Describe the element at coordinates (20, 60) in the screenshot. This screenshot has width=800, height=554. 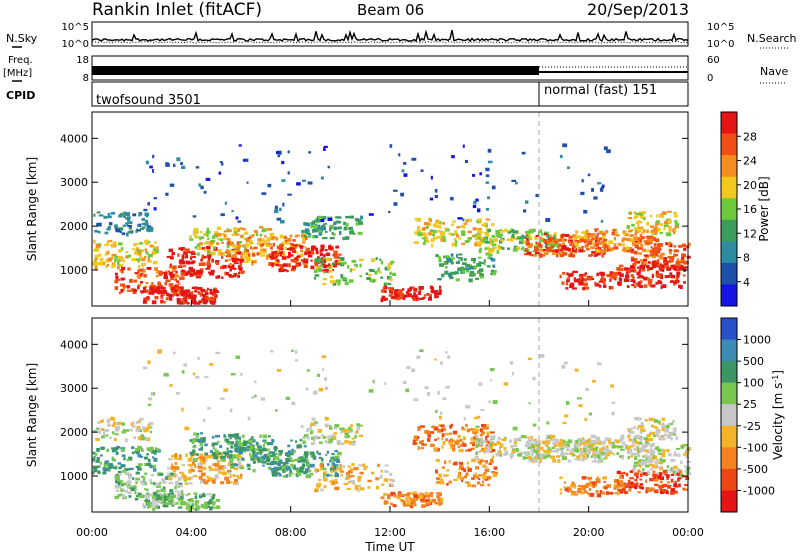
I see `freq-label: Freq.` at that location.